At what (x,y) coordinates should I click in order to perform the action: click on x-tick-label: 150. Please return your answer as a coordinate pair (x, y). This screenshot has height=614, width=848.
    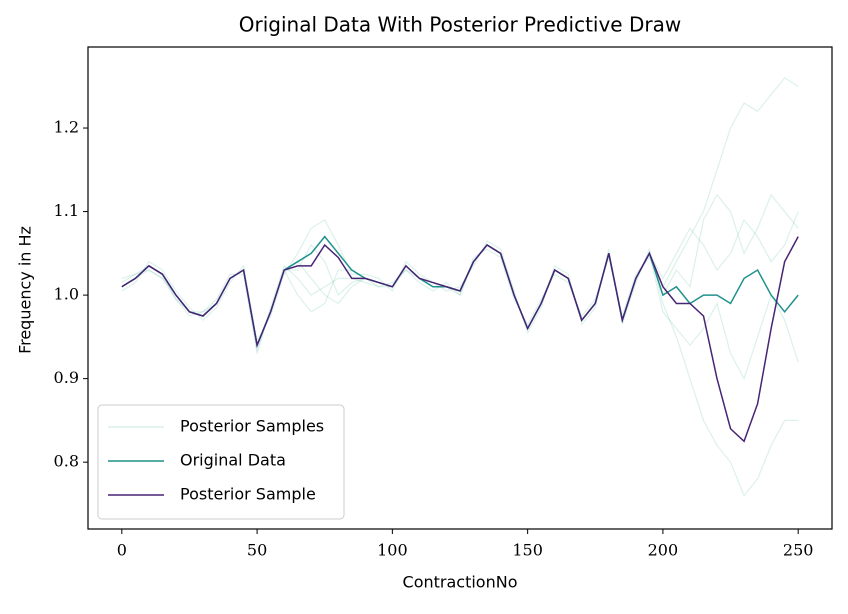
    Looking at the image, I should click on (527, 550).